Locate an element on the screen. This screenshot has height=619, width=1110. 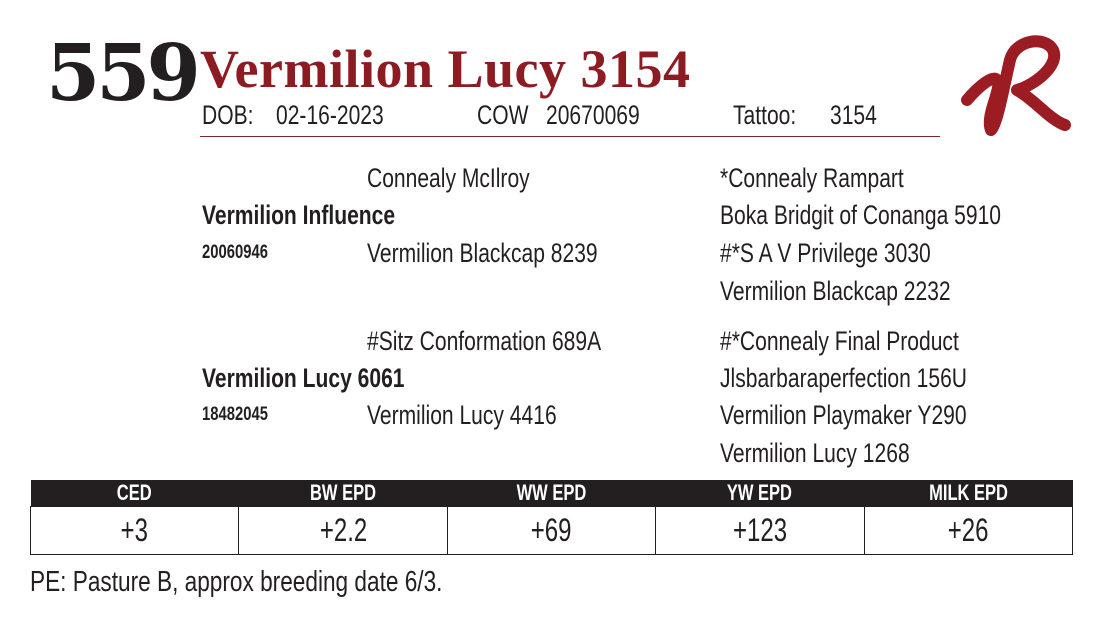
sire-sire-sire: *Connealy Rampart is located at coordinates (812, 178).